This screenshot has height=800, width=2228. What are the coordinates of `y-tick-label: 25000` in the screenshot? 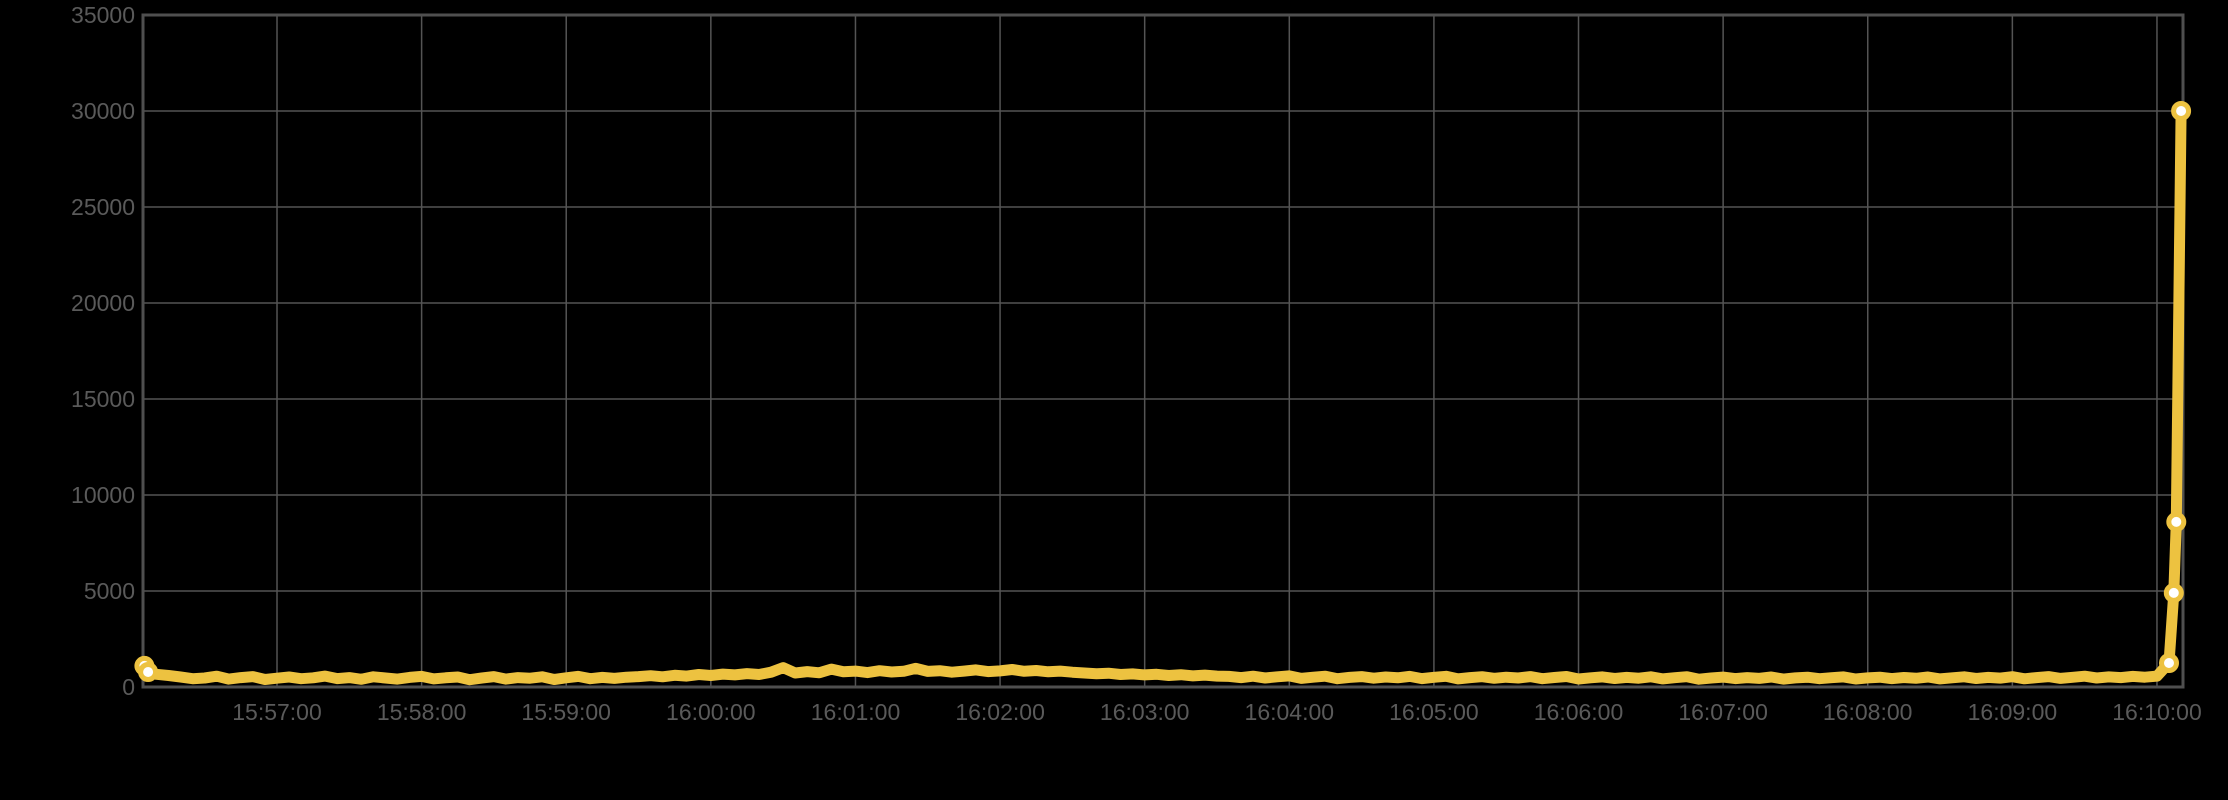 It's located at (103, 207).